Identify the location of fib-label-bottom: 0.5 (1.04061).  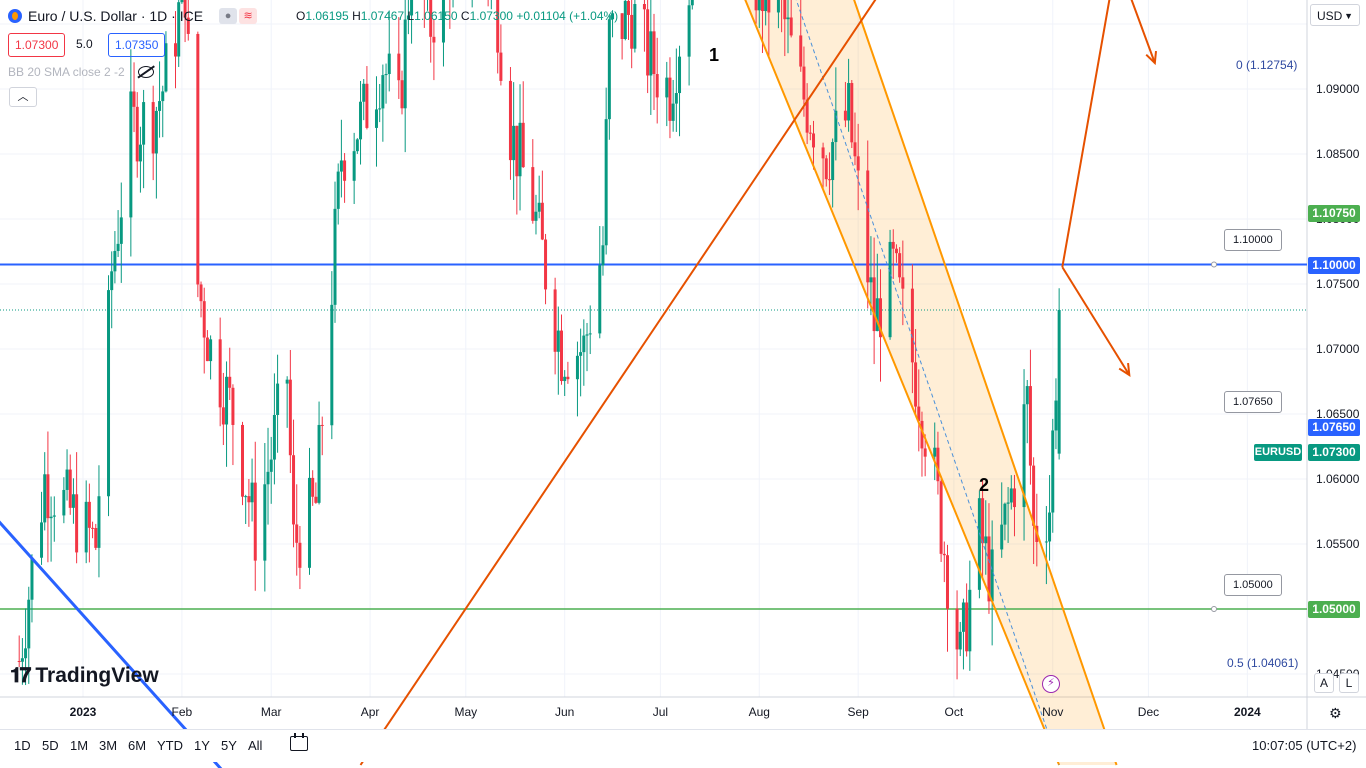
(1263, 663).